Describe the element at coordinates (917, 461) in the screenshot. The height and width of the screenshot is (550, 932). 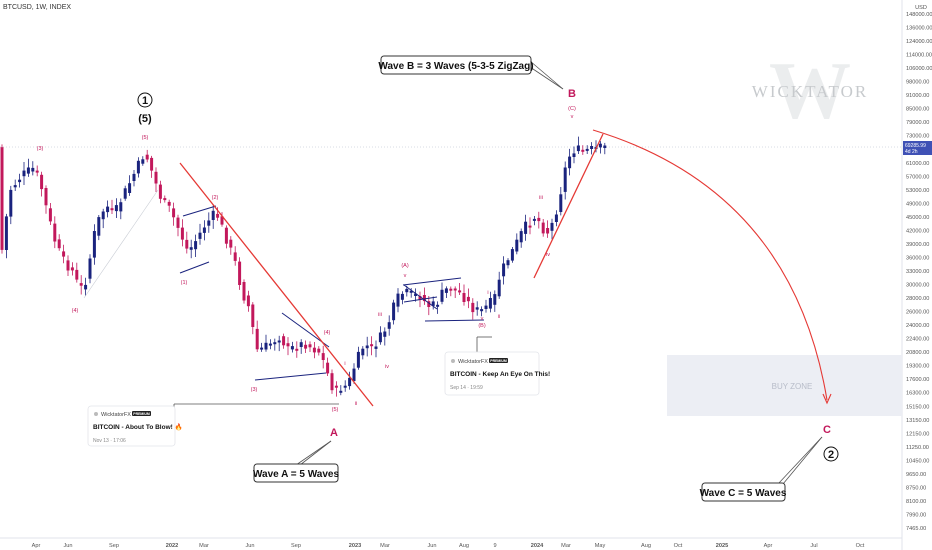
I see `price-tick-label: 10450.00` at that location.